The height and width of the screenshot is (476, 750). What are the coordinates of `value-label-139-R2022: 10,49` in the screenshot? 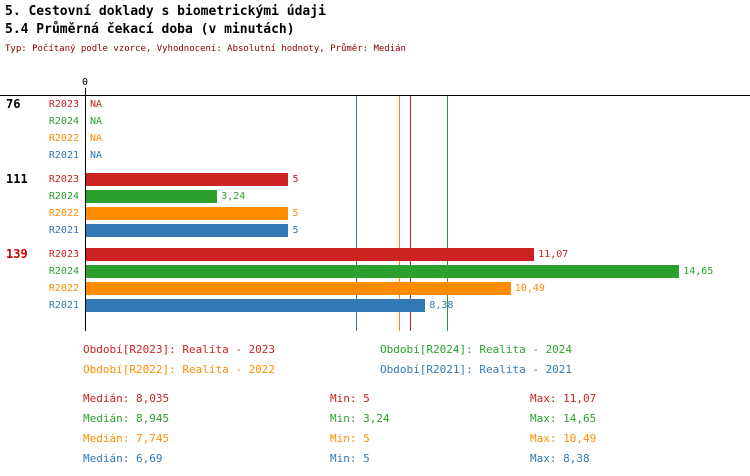 It's located at (529, 288).